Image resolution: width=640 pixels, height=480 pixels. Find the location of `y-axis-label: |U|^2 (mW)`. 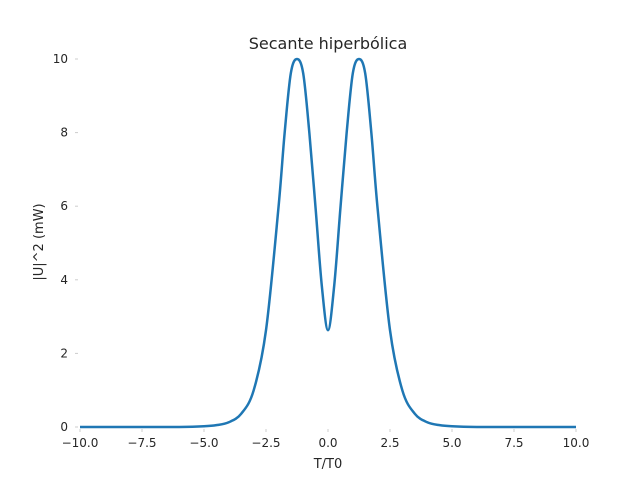

y-axis-label: |U|^2 (mW) is located at coordinates (39, 241).